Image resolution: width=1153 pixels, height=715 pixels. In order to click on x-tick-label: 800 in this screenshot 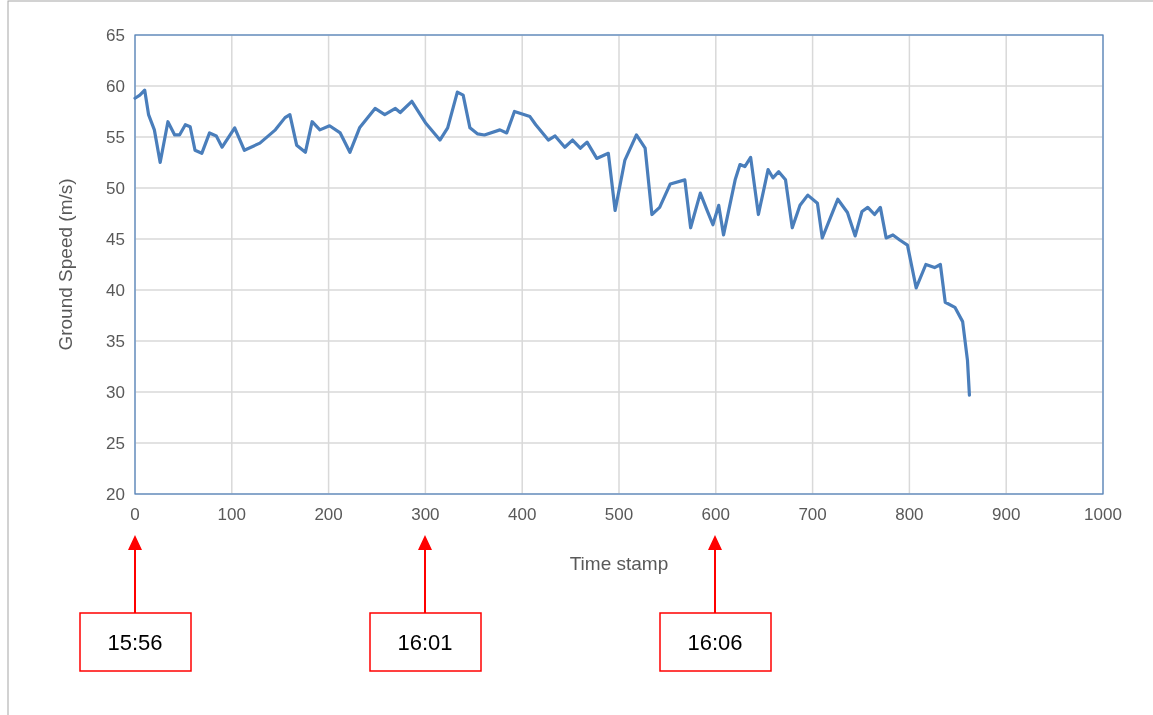, I will do `click(909, 514)`.